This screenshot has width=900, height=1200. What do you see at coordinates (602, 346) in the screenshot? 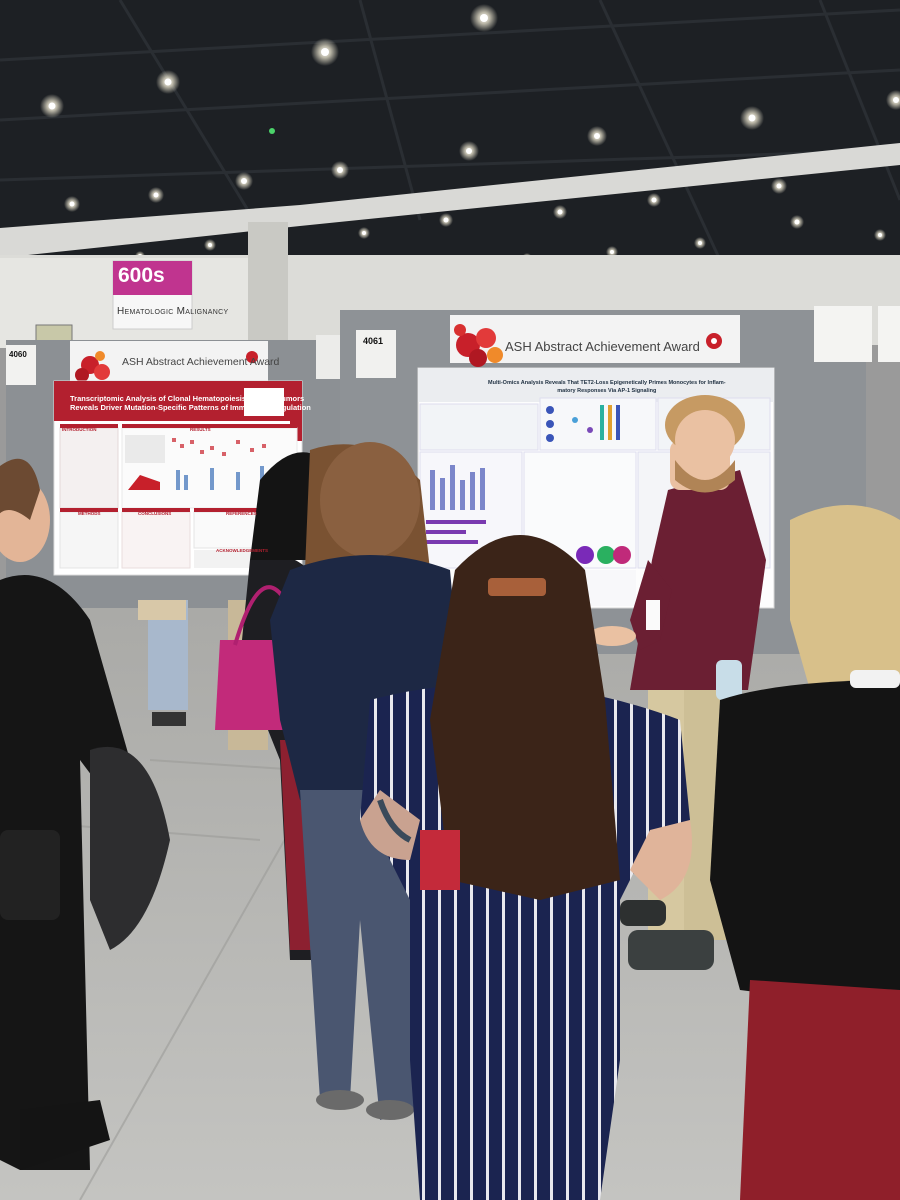
I see `award-banner-right: ASH Abstract Achievement Award` at bounding box center [602, 346].